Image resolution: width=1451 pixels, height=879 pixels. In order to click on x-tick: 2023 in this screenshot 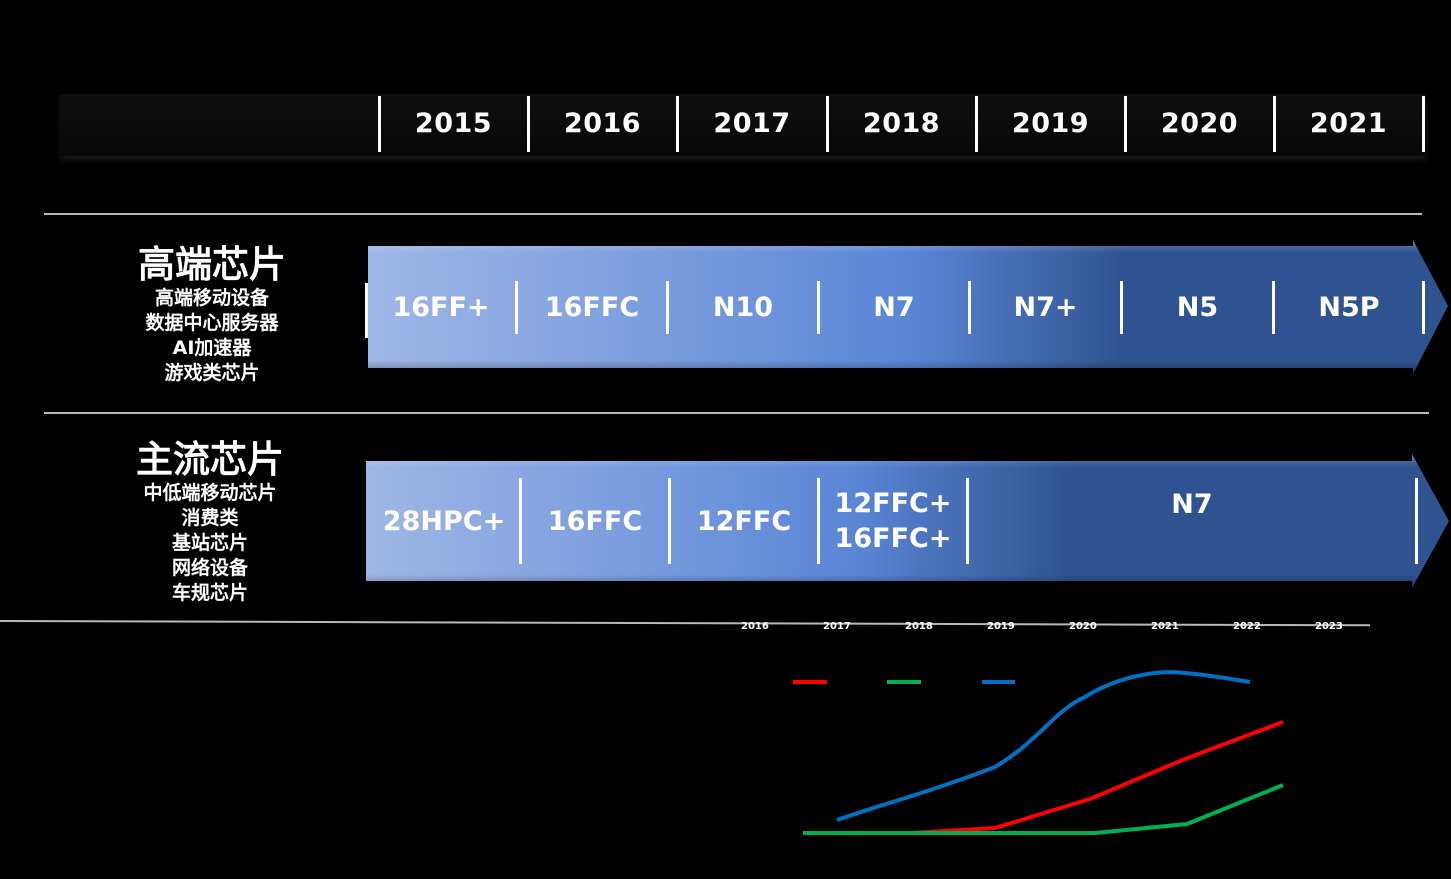, I will do `click(1329, 626)`.